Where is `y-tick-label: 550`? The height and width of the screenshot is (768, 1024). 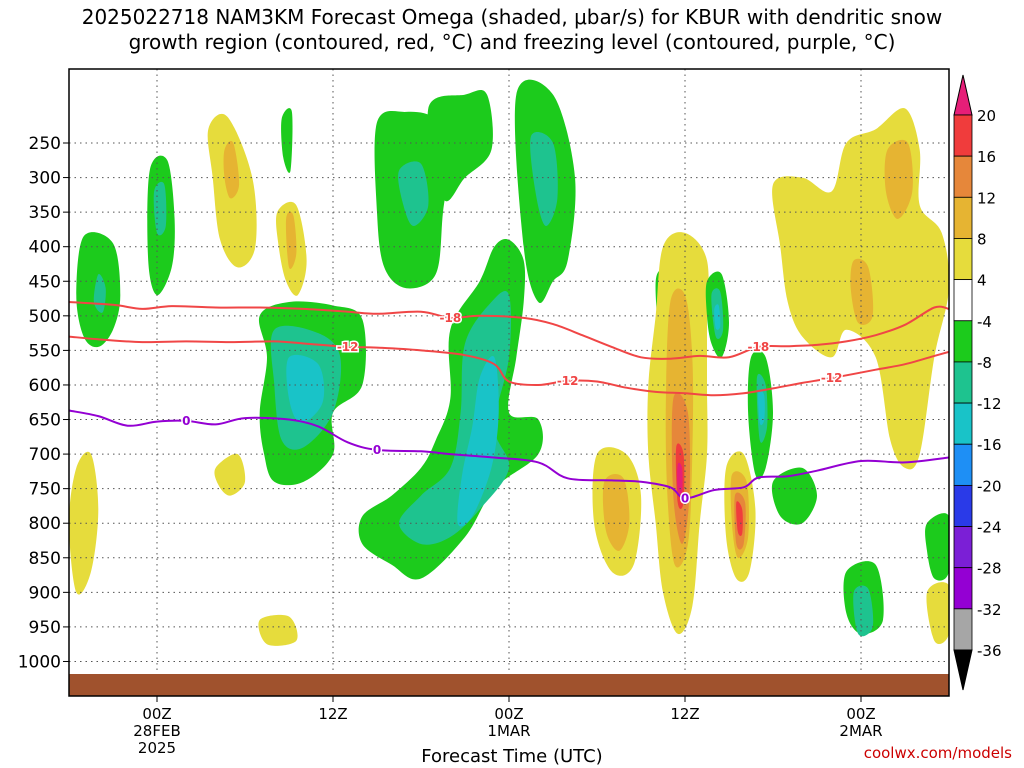
y-tick-label: 550 is located at coordinates (45, 351).